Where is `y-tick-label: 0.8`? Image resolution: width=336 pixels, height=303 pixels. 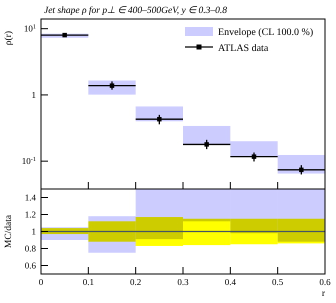
y-tick-label: 0.8 is located at coordinates (30, 249).